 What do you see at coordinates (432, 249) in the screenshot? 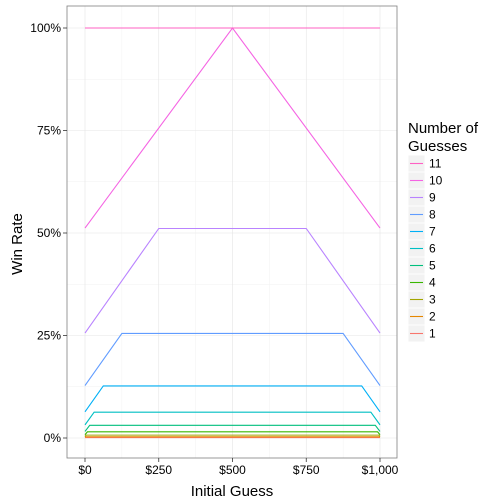
I see `legend-label-6: 6` at bounding box center [432, 249].